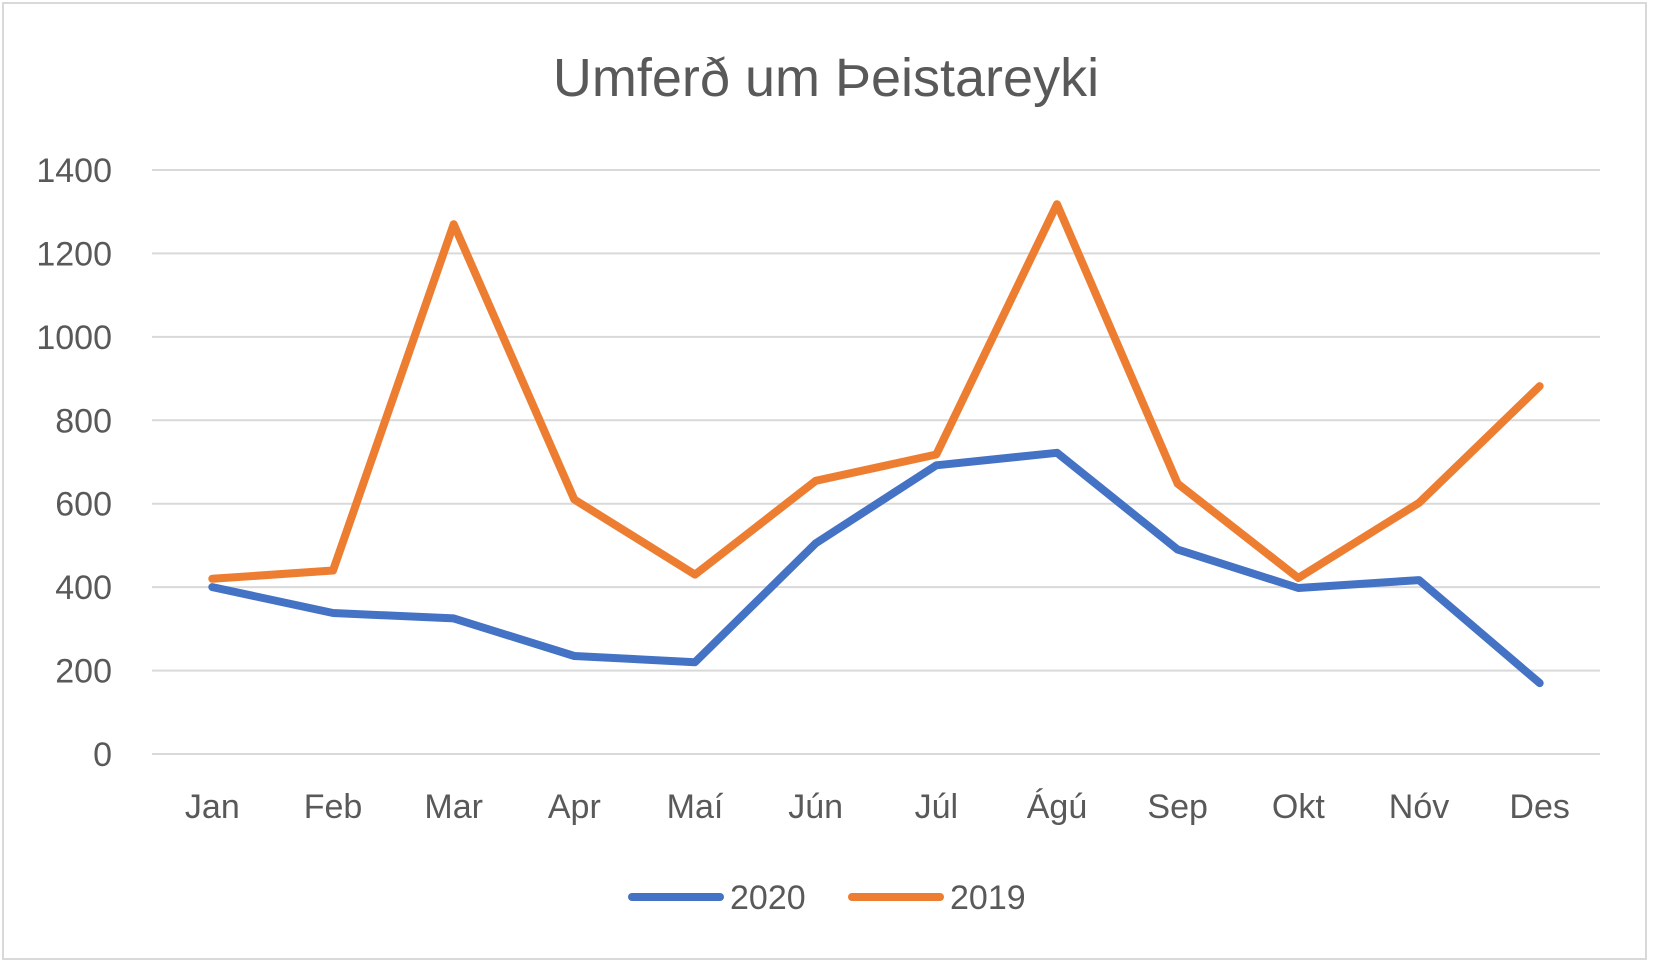 The image size is (1653, 966). Describe the element at coordinates (83, 672) in the screenshot. I see `y-tick-label: 200` at that location.